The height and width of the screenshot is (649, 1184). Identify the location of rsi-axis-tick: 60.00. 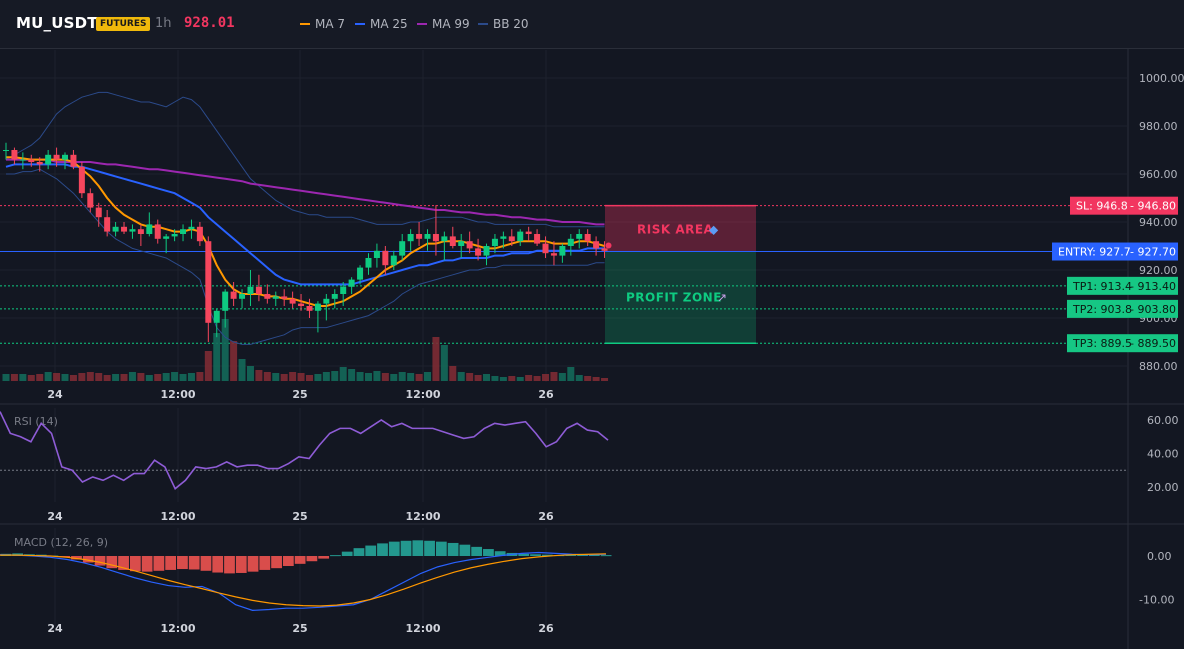
(1163, 420).